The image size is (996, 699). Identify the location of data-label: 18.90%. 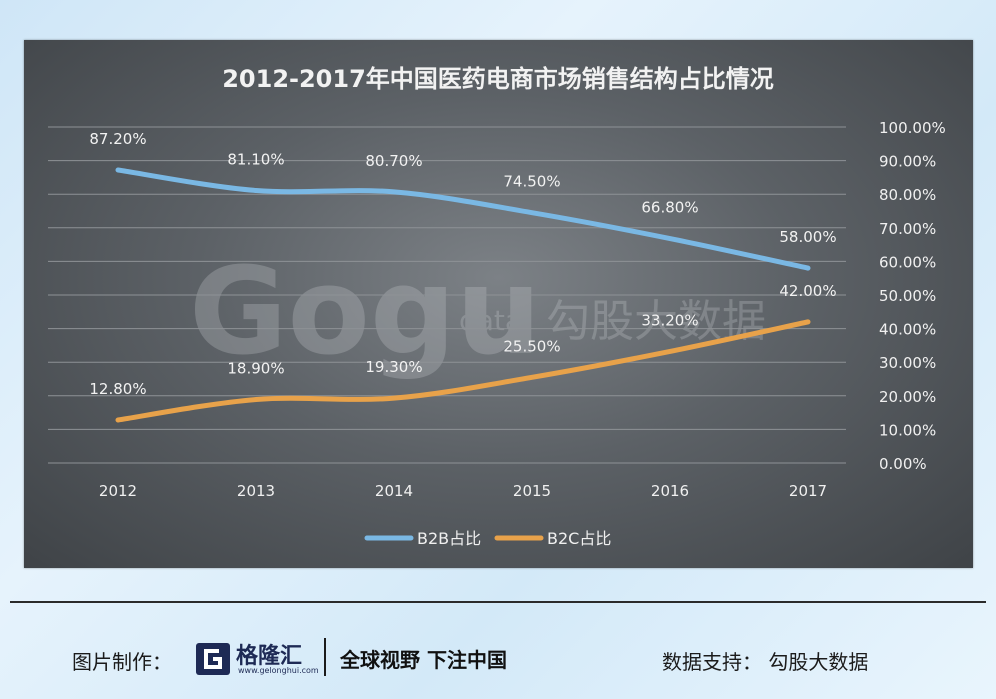
(255, 368).